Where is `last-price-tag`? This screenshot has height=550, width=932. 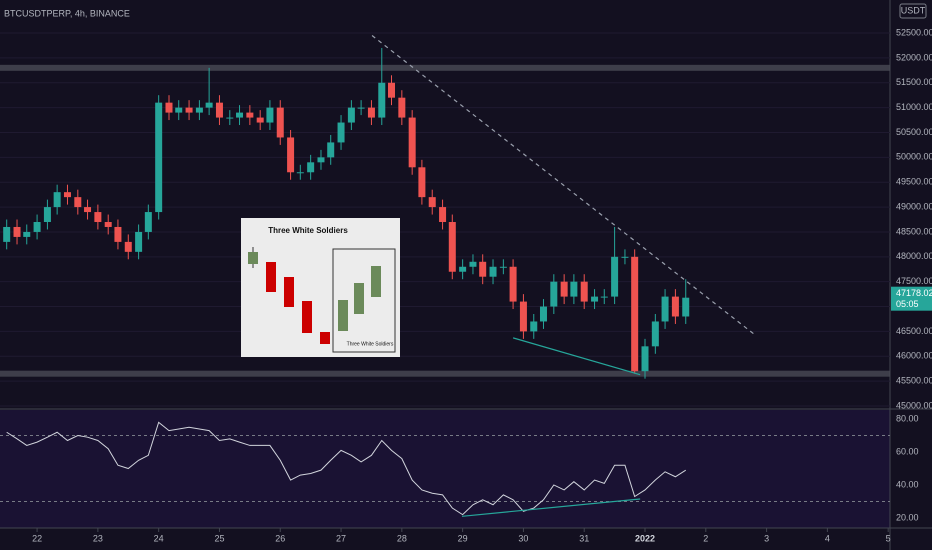 last-price-tag is located at coordinates (911, 298).